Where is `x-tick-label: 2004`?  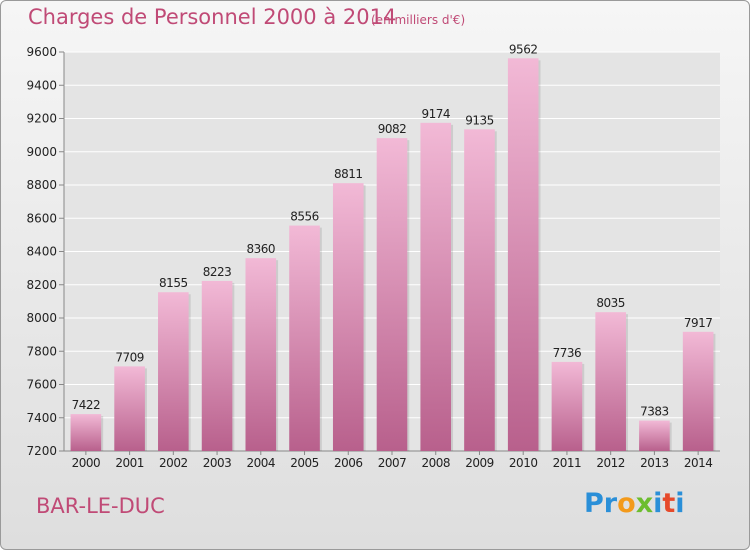 x-tick-label: 2004 is located at coordinates (261, 463).